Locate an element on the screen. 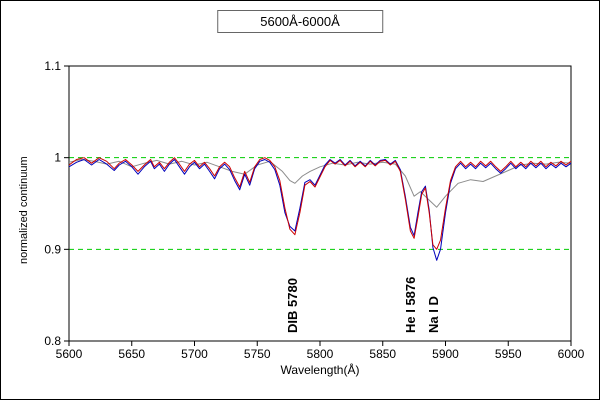 The image size is (600, 400). x-tick-label: 5600 is located at coordinates (69, 354).